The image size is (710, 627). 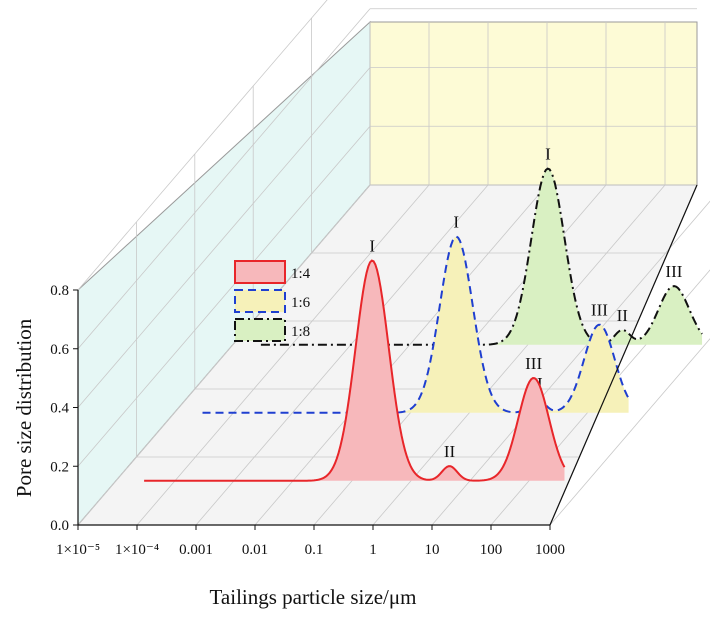 What do you see at coordinates (24, 407) in the screenshot?
I see `y-axis-title: Pore size distribution` at bounding box center [24, 407].